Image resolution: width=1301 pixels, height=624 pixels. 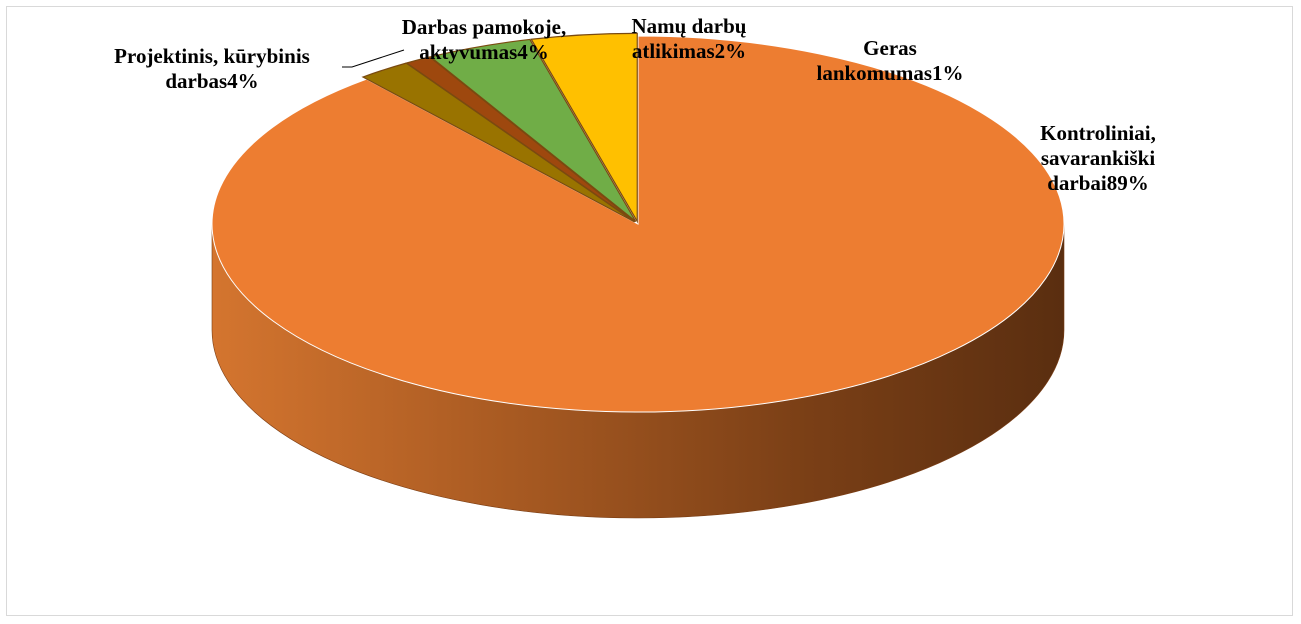 I want to click on data-label-5: Namų darbų atlikimas2%, so click(x=689, y=38).